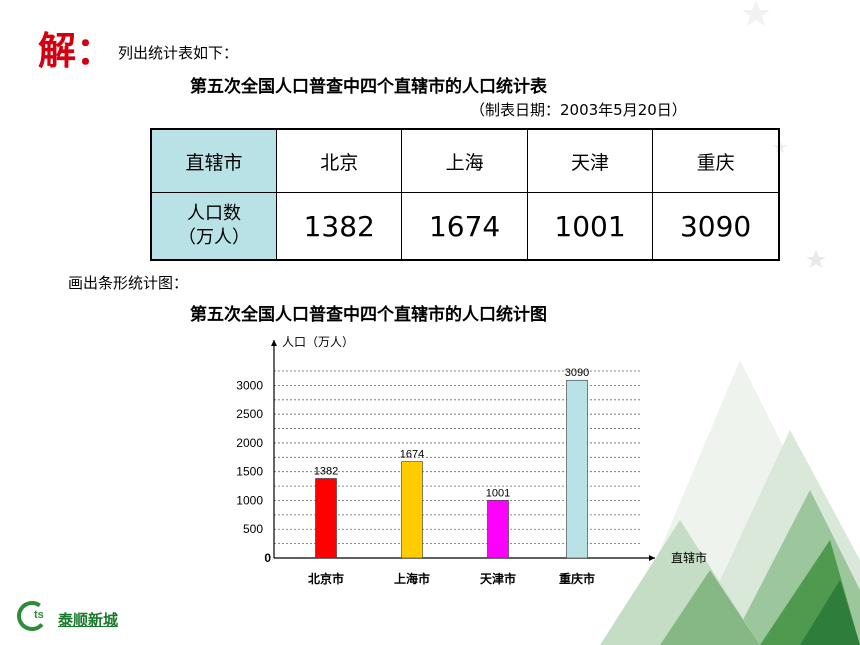 This screenshot has width=860, height=645. I want to click on solution-heading: 解：, so click(76, 50).